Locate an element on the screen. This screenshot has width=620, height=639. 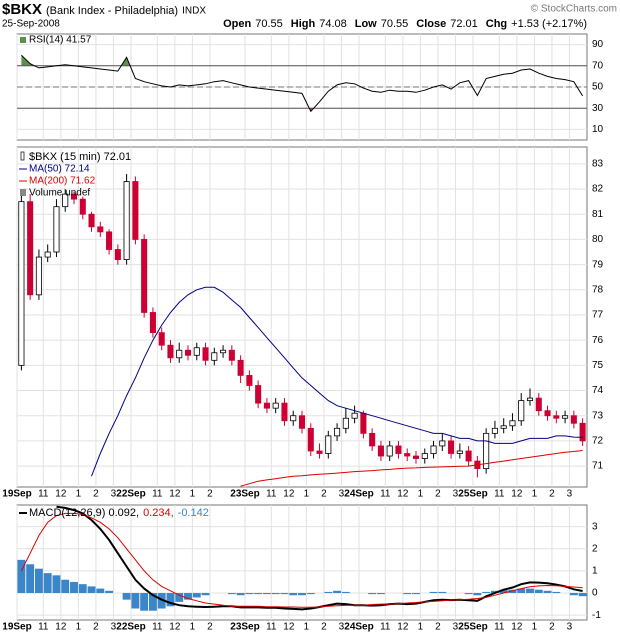
macd-line is located at coordinates (301, 560).